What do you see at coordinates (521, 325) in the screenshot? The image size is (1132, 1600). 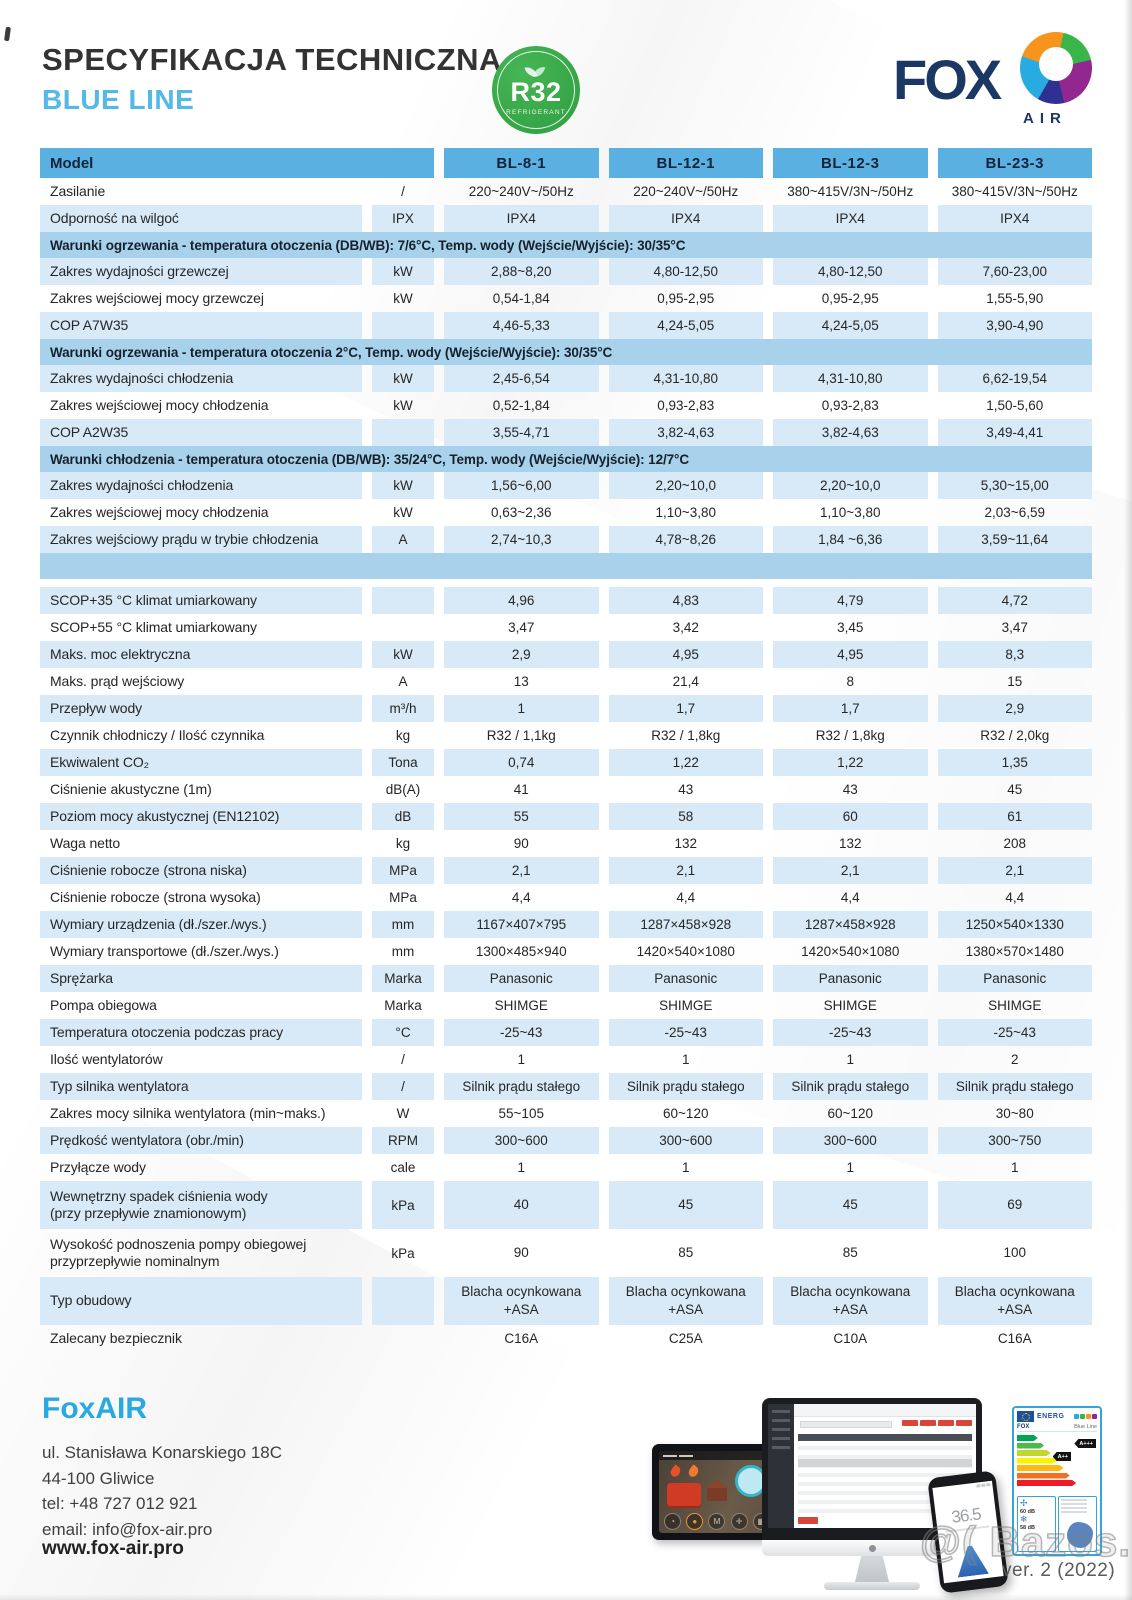 I see `row-value: 4,46-5,33` at bounding box center [521, 325].